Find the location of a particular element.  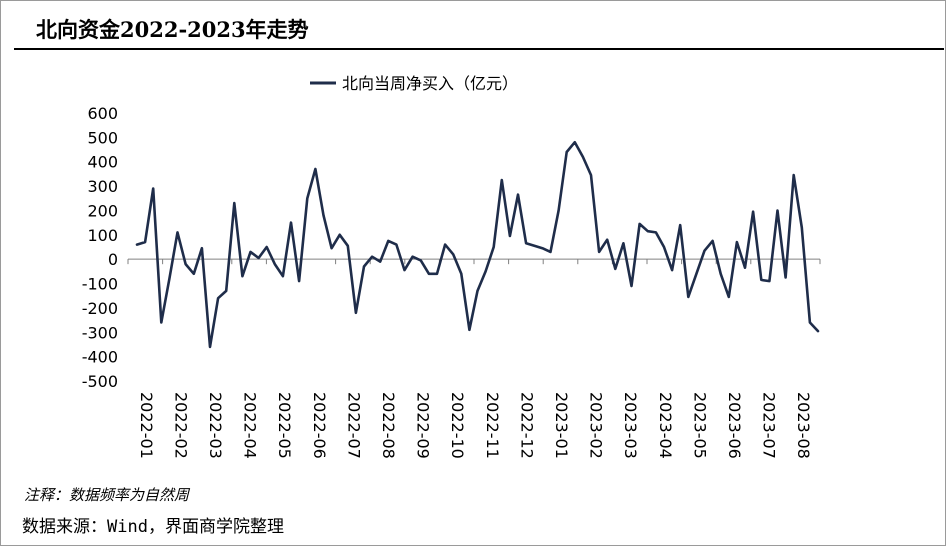

x-tick-label: 2022-04 is located at coordinates (250, 425).